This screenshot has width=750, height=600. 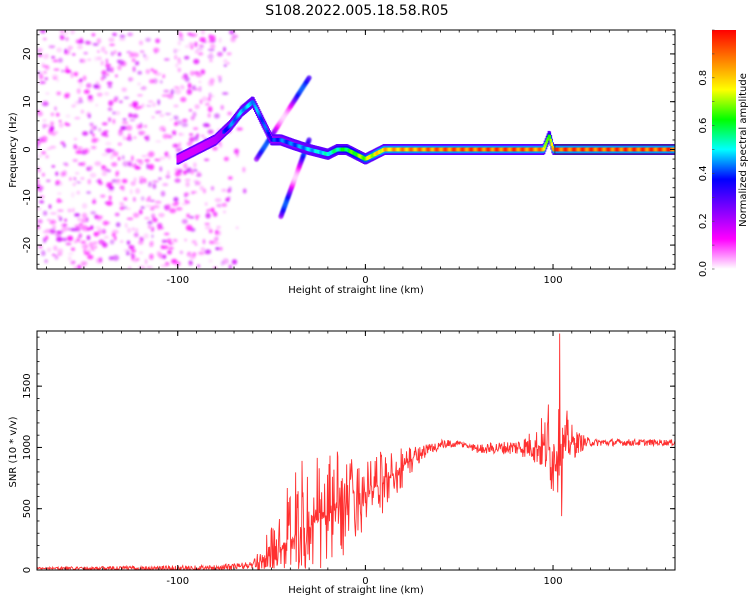 What do you see at coordinates (27, 508) in the screenshot?
I see `snr-ytick-label: 500` at bounding box center [27, 508].